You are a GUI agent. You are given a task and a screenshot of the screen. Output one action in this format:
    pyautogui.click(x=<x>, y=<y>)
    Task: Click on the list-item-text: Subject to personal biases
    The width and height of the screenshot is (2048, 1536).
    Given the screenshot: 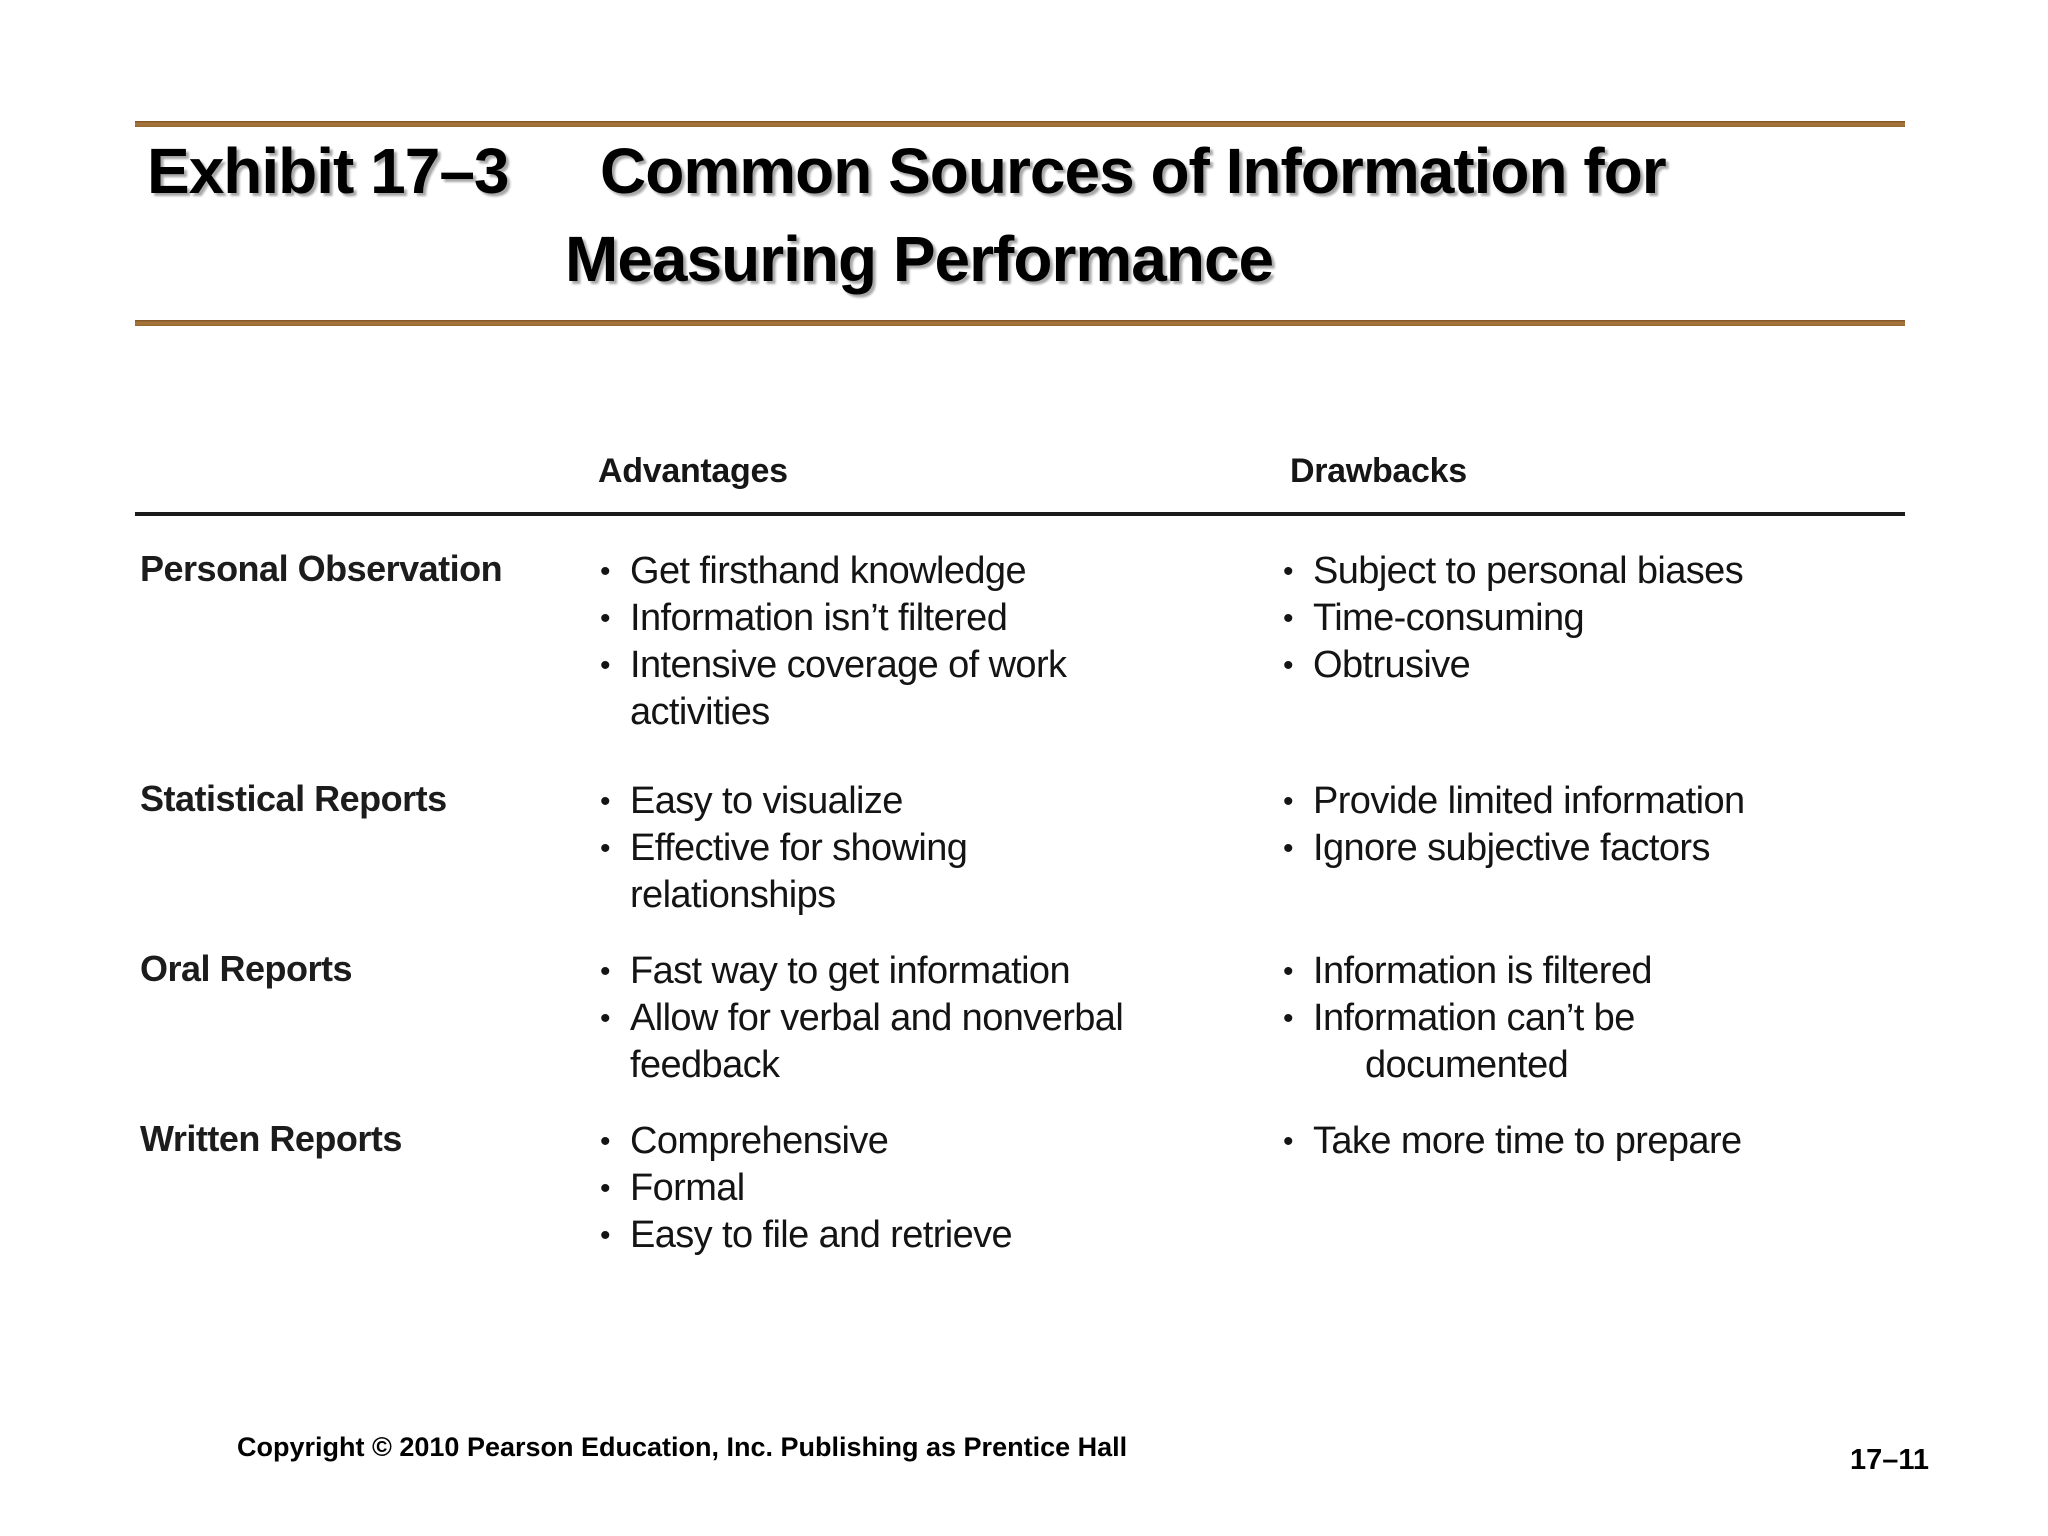 What is the action you would take?
    pyautogui.click(x=1528, y=571)
    